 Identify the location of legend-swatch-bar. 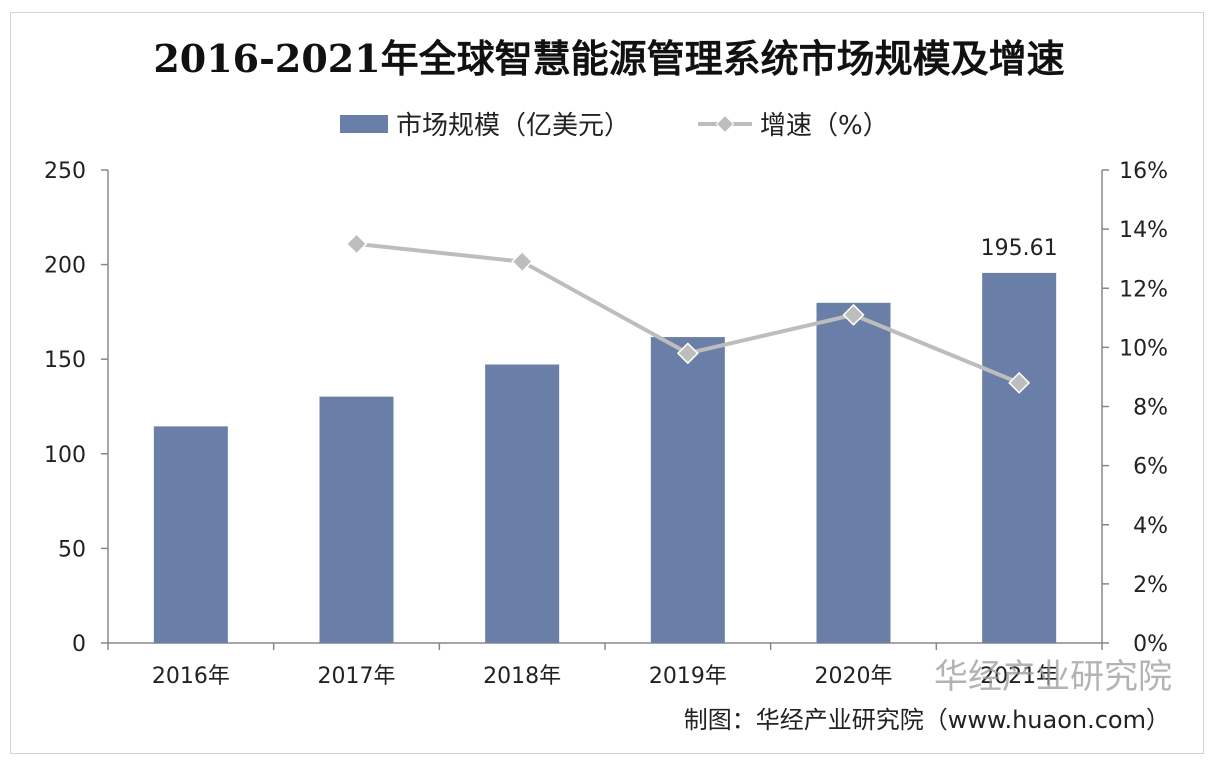
(364, 124).